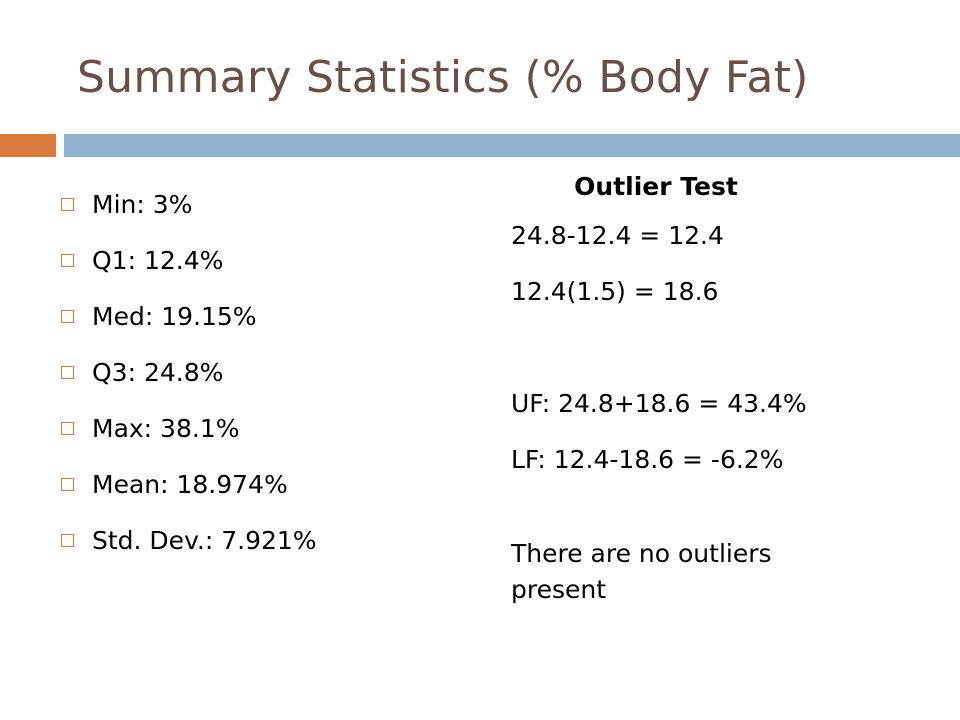 This screenshot has width=960, height=720. What do you see at coordinates (142, 204) in the screenshot?
I see `stat-label: Min: 3%` at bounding box center [142, 204].